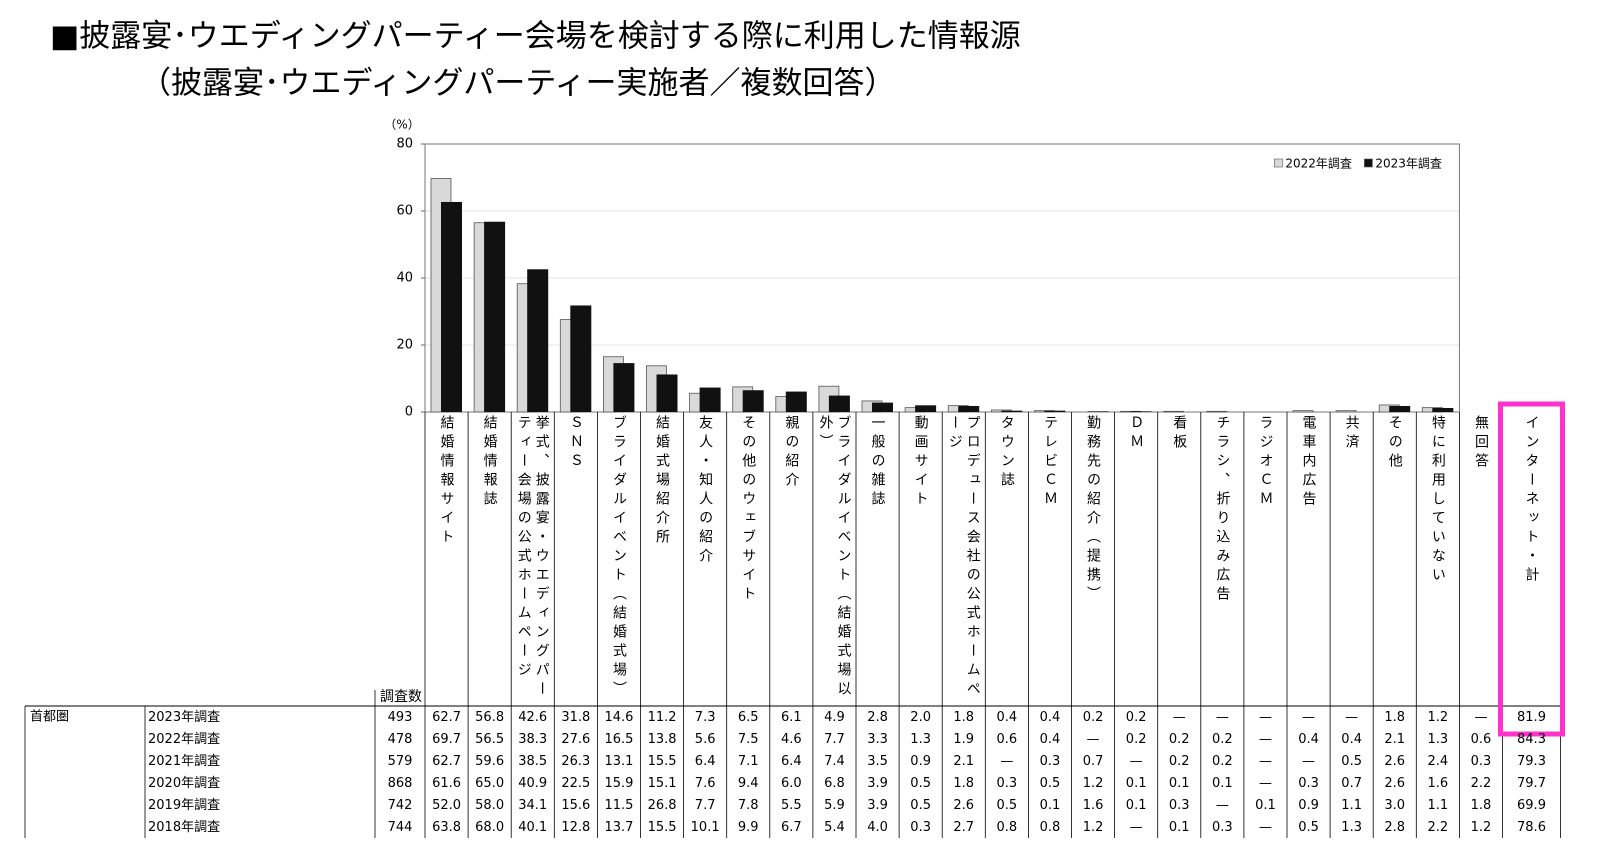 This screenshot has width=1600, height=854. I want to click on value-cell: 2.0, so click(920, 717).